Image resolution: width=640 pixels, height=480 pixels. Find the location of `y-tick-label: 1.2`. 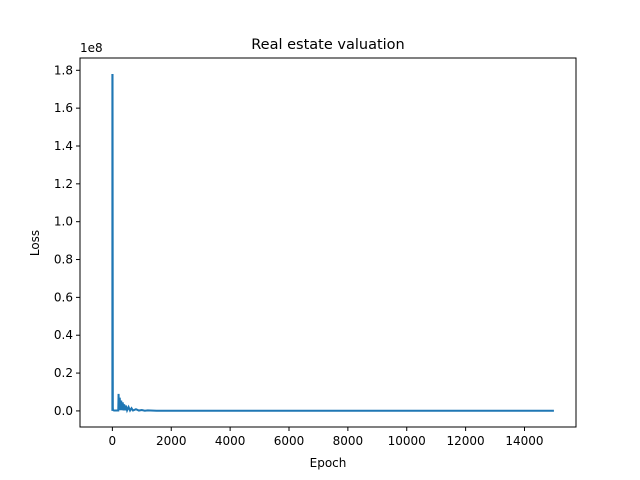

y-tick-label: 1.2 is located at coordinates (63, 184).